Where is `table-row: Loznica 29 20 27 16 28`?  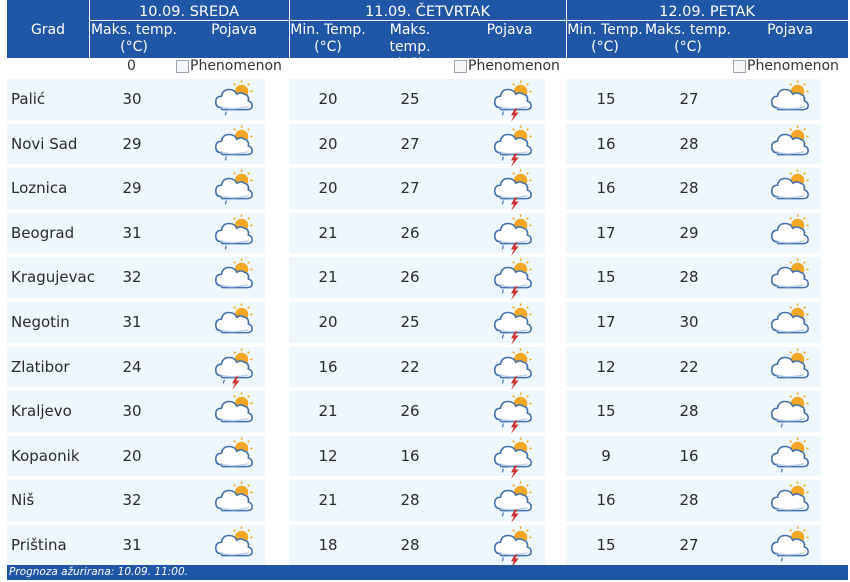
table-row: Loznica 29 20 27 16 28 is located at coordinates (427, 189).